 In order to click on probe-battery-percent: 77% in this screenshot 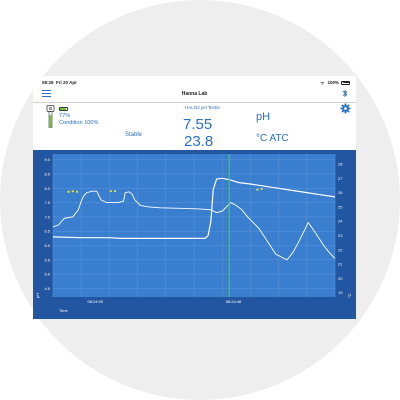, I will do `click(65, 116)`.